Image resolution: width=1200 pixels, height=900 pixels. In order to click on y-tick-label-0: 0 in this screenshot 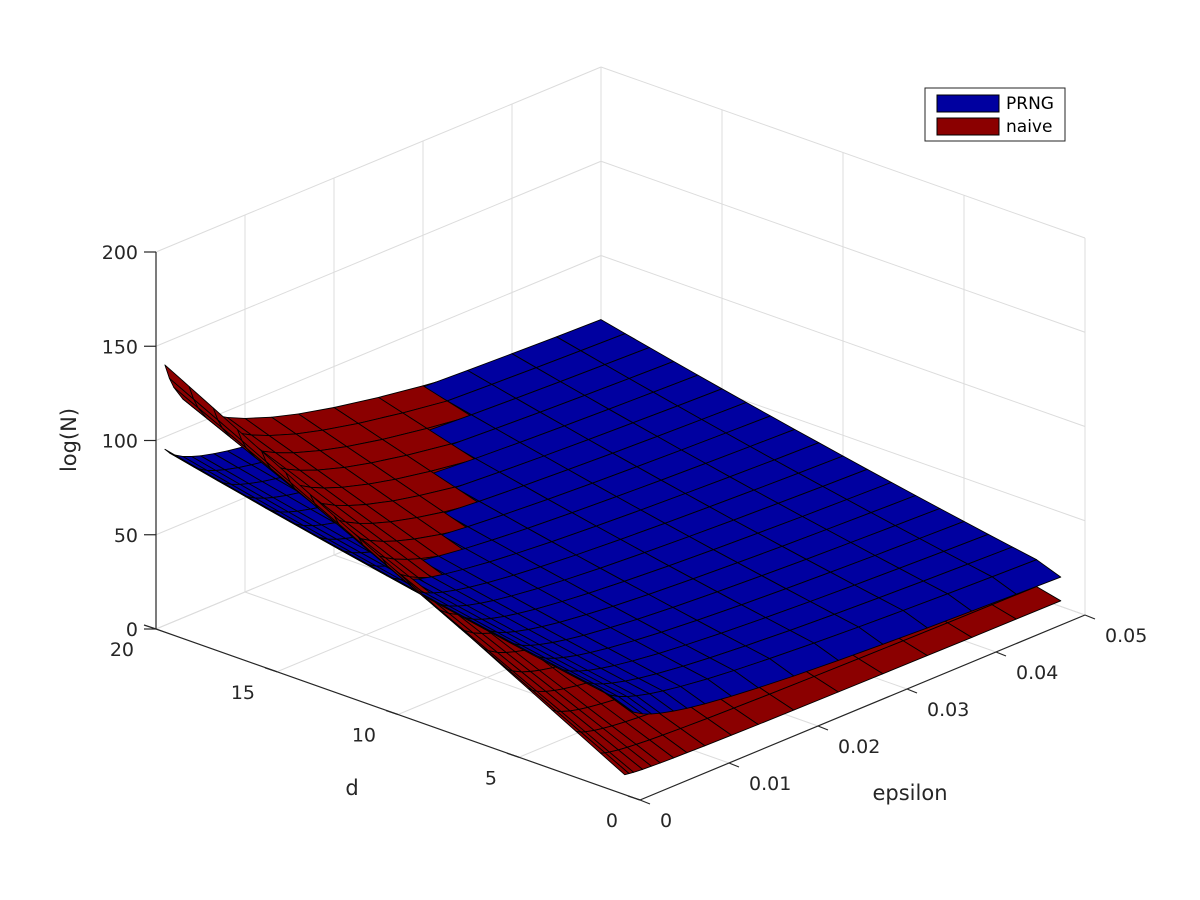, I will do `click(612, 821)`.